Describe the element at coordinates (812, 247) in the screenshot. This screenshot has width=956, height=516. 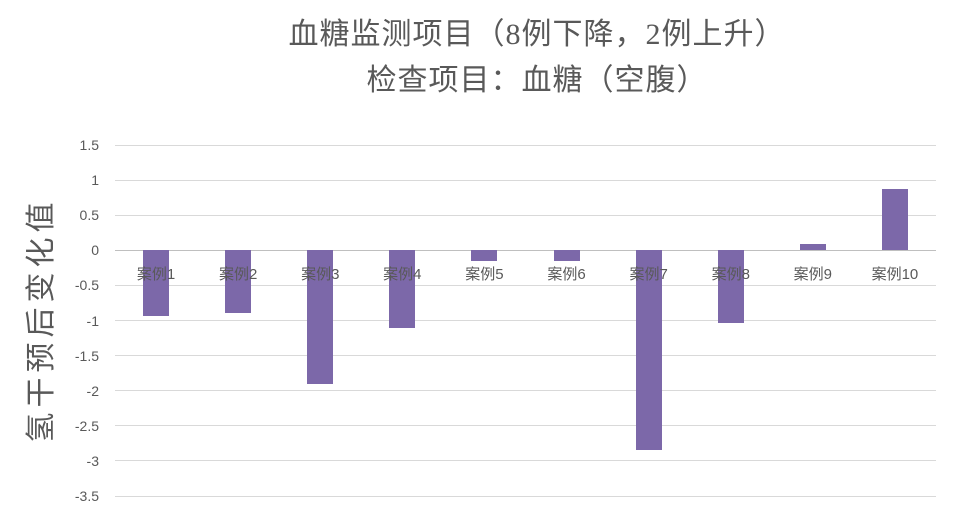
I see `bar-案例9` at that location.